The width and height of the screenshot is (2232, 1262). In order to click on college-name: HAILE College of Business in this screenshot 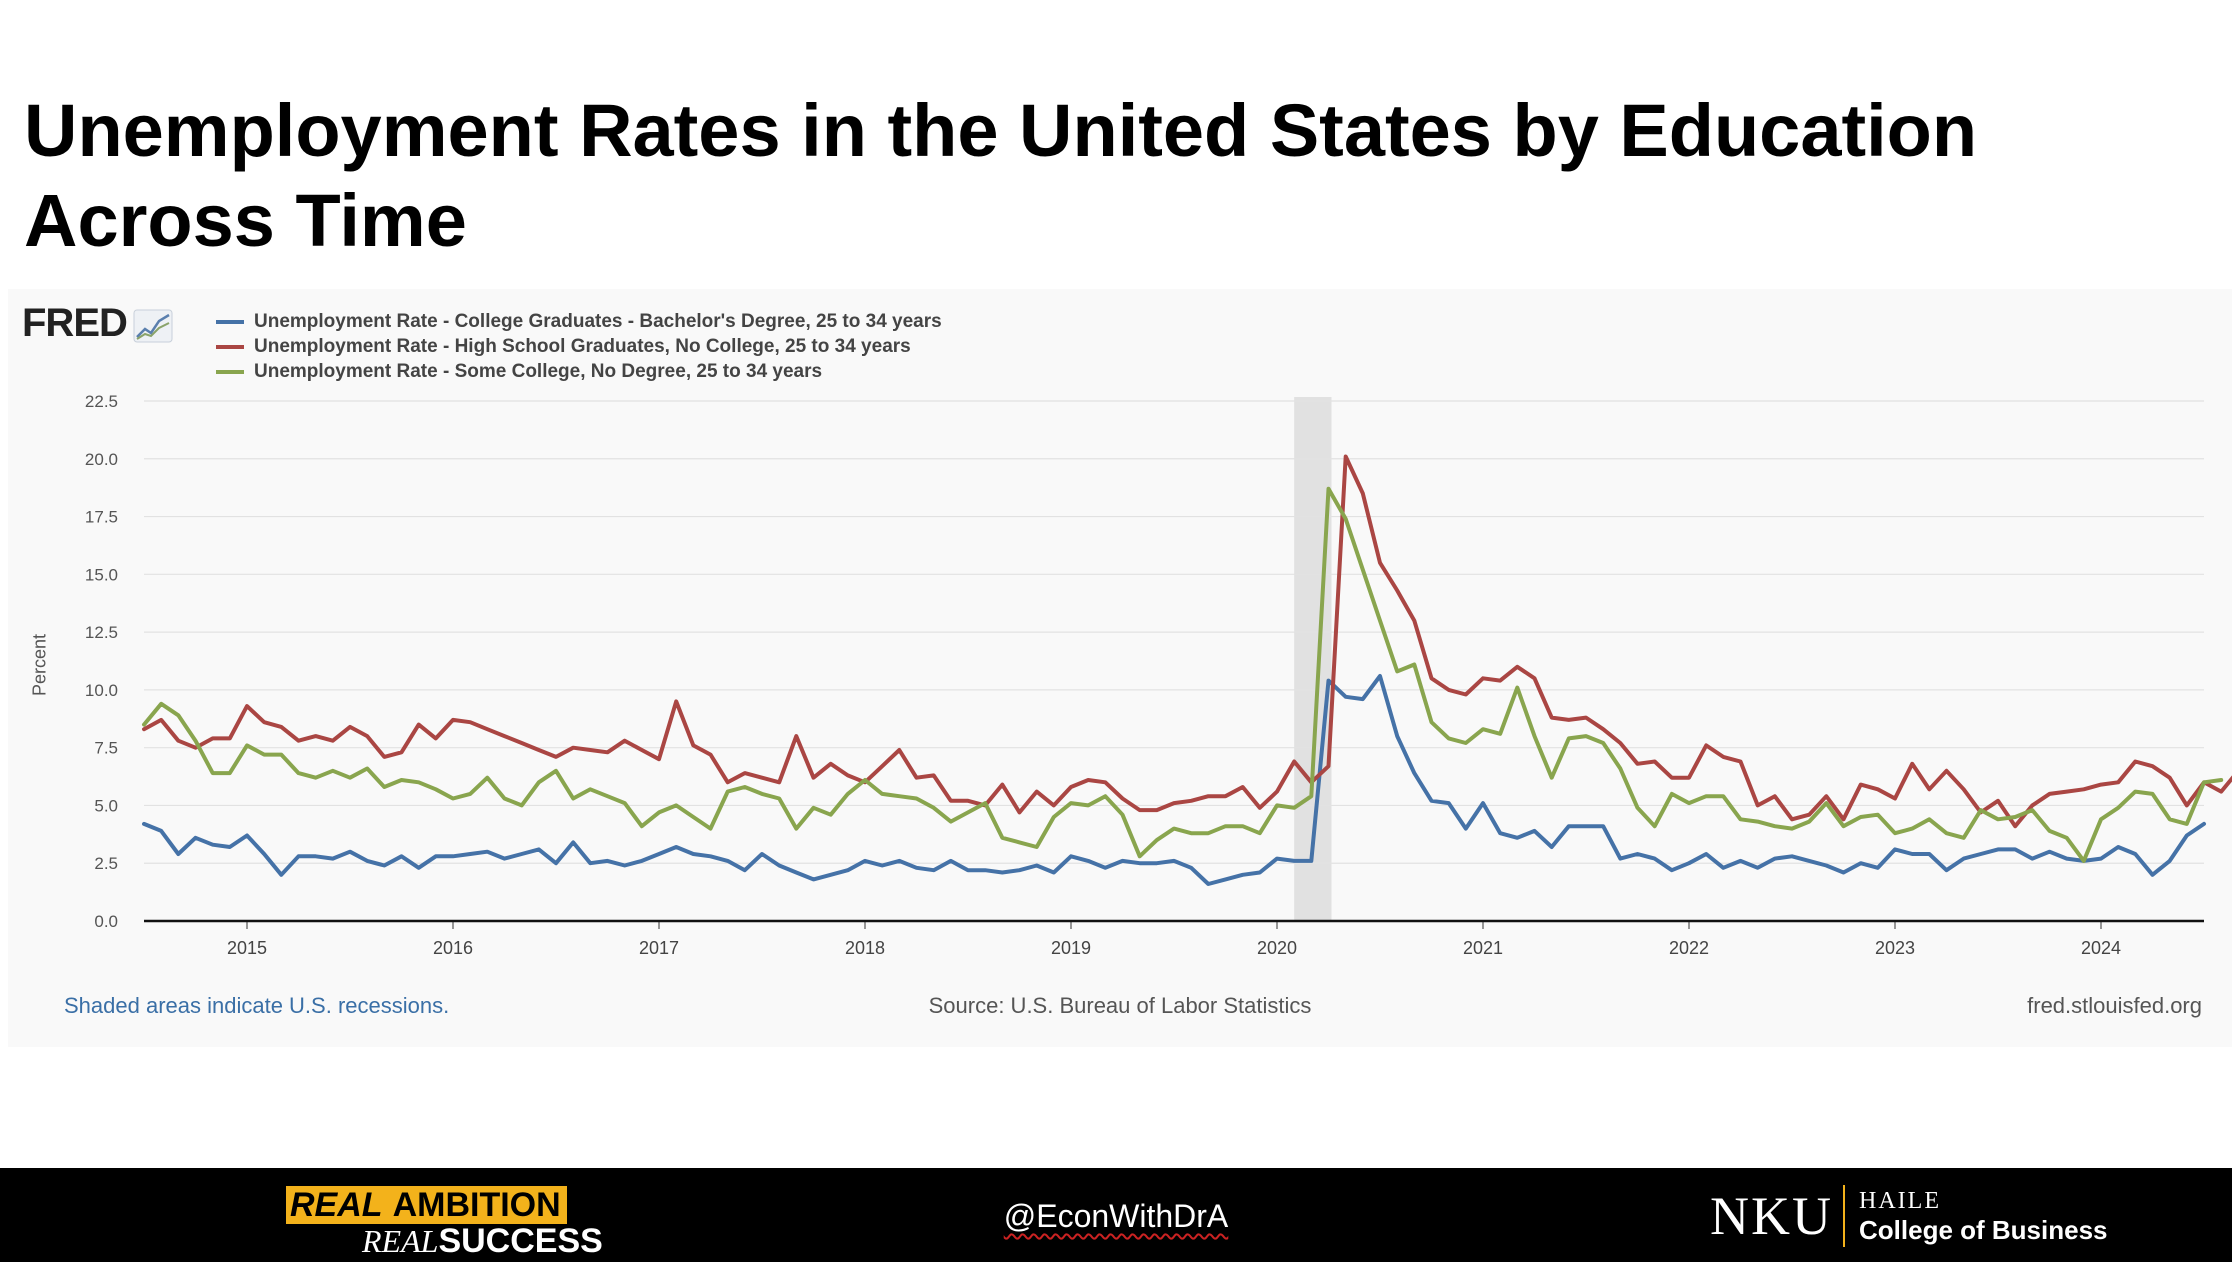, I will do `click(1983, 1216)`.